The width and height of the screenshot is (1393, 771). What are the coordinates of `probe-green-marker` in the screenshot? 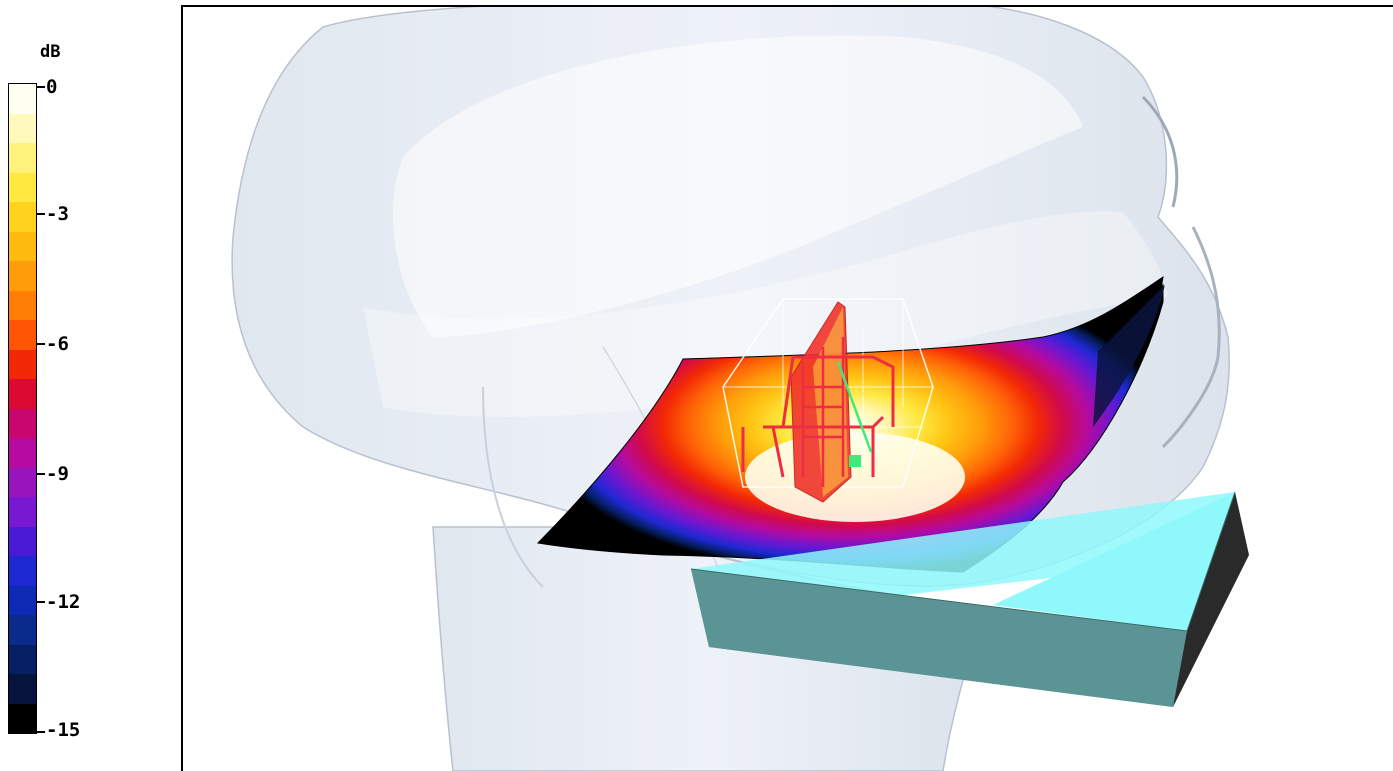 It's located at (855, 461).